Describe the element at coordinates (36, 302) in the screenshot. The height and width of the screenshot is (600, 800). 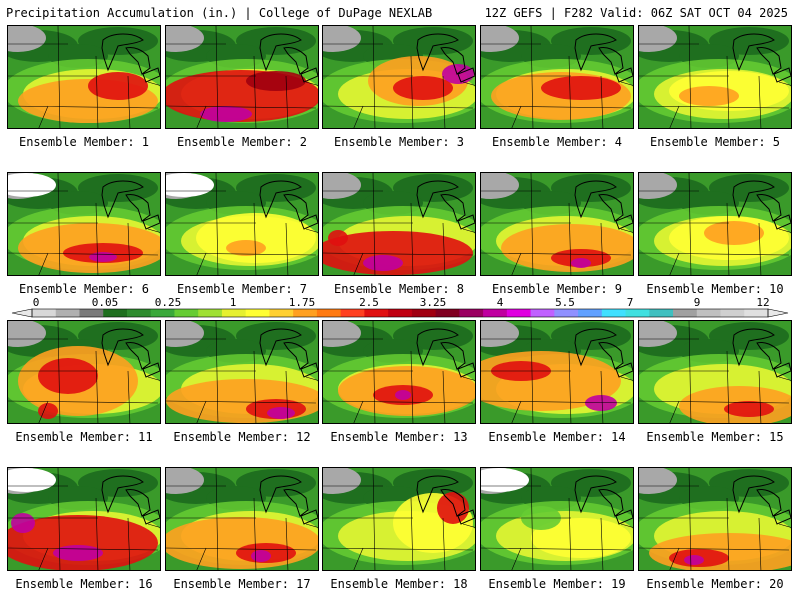
I see `colorbar-tick-label: 0` at that location.